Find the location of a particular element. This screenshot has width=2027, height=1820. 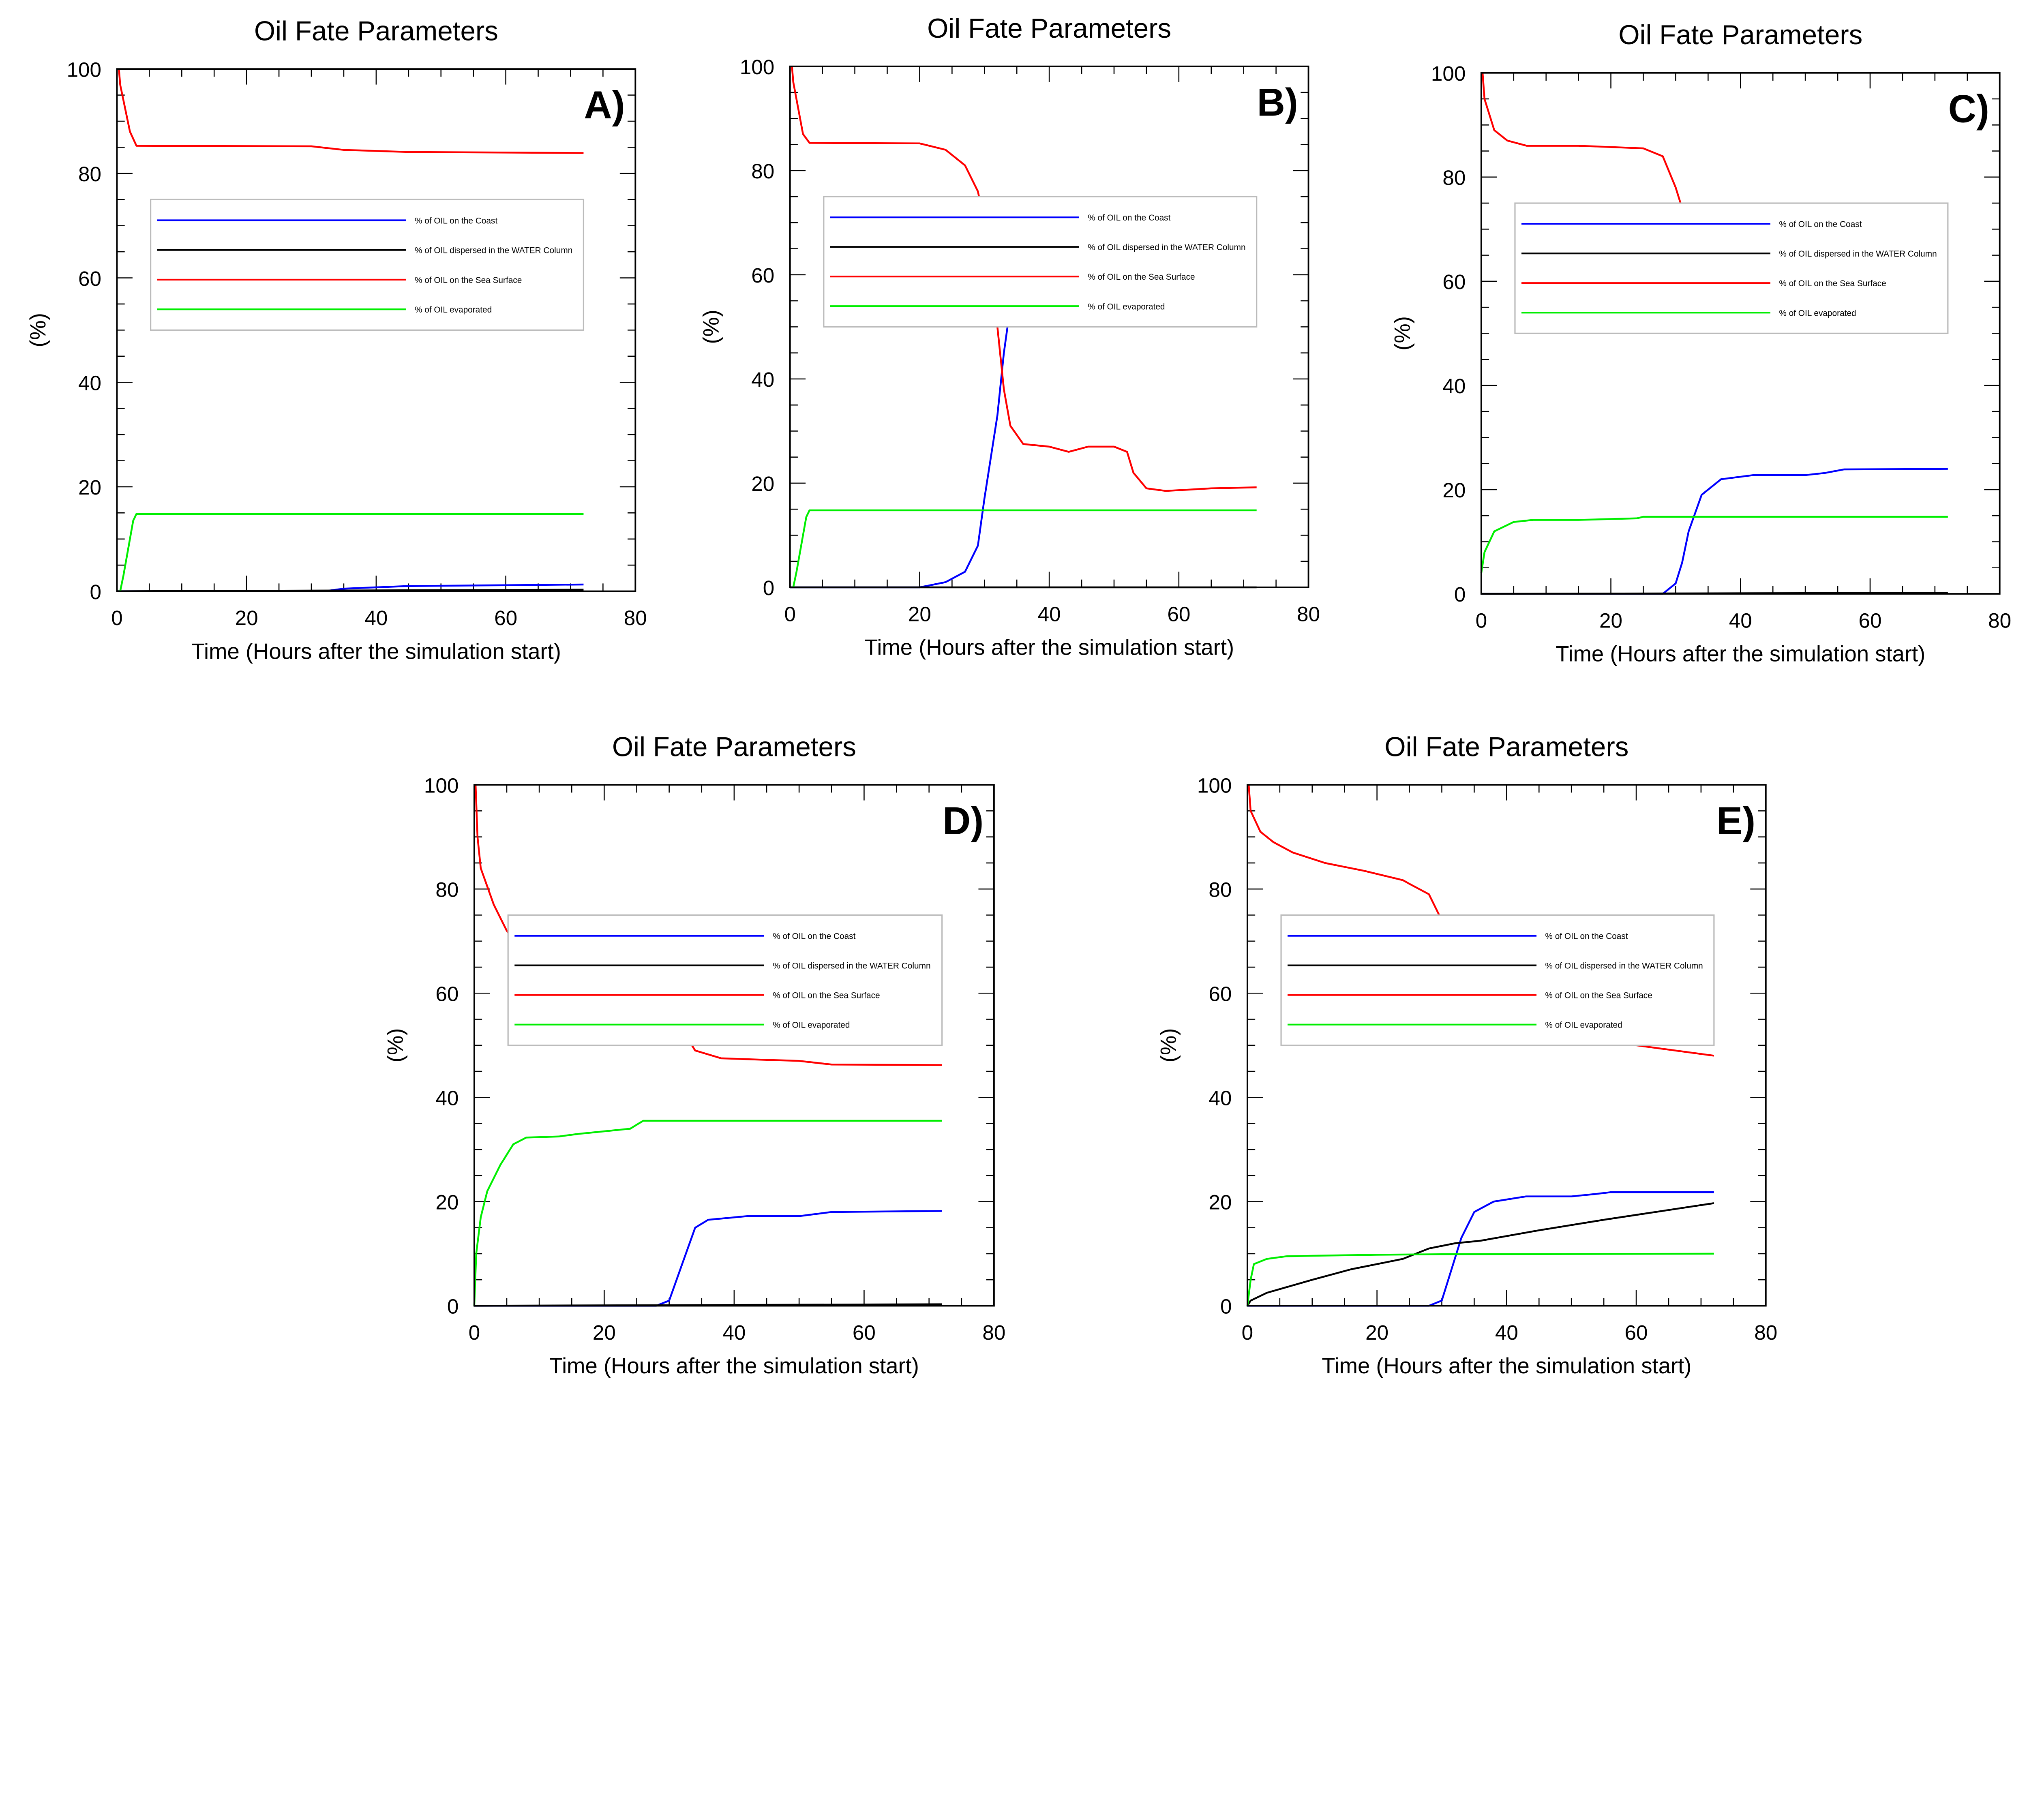

panel-label: E) is located at coordinates (1735, 821).